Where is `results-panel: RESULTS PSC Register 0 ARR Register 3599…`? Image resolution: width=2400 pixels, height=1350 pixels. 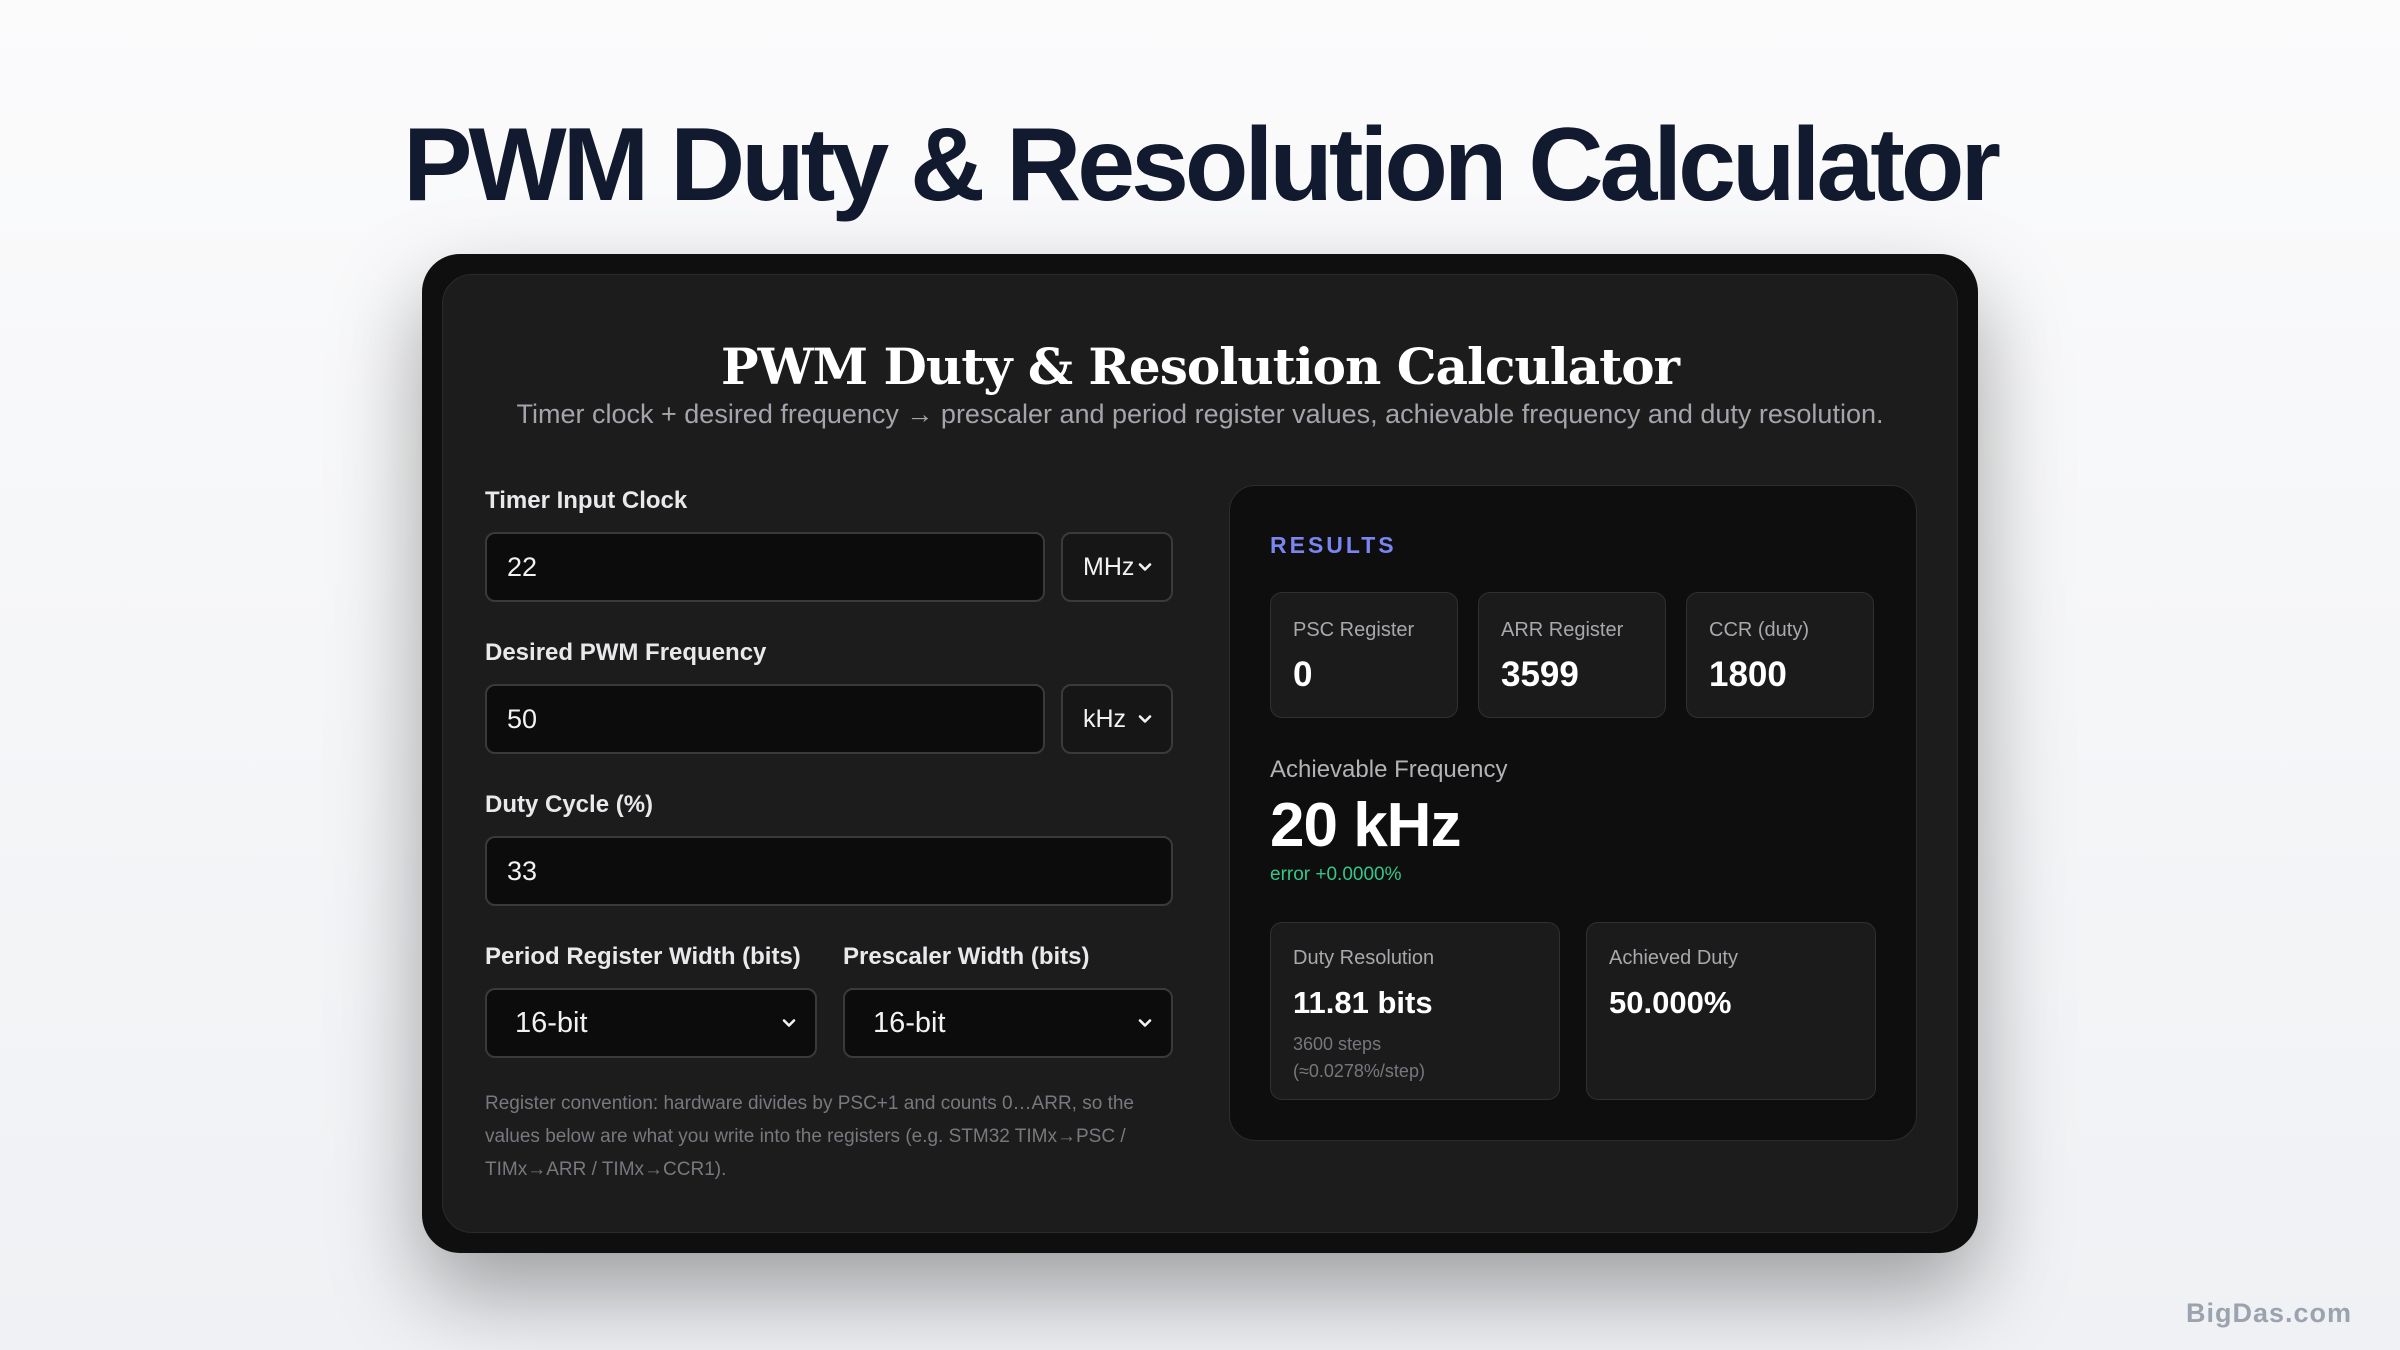 results-panel: RESULTS PSC Register 0 ARR Register 3599… is located at coordinates (1573, 813).